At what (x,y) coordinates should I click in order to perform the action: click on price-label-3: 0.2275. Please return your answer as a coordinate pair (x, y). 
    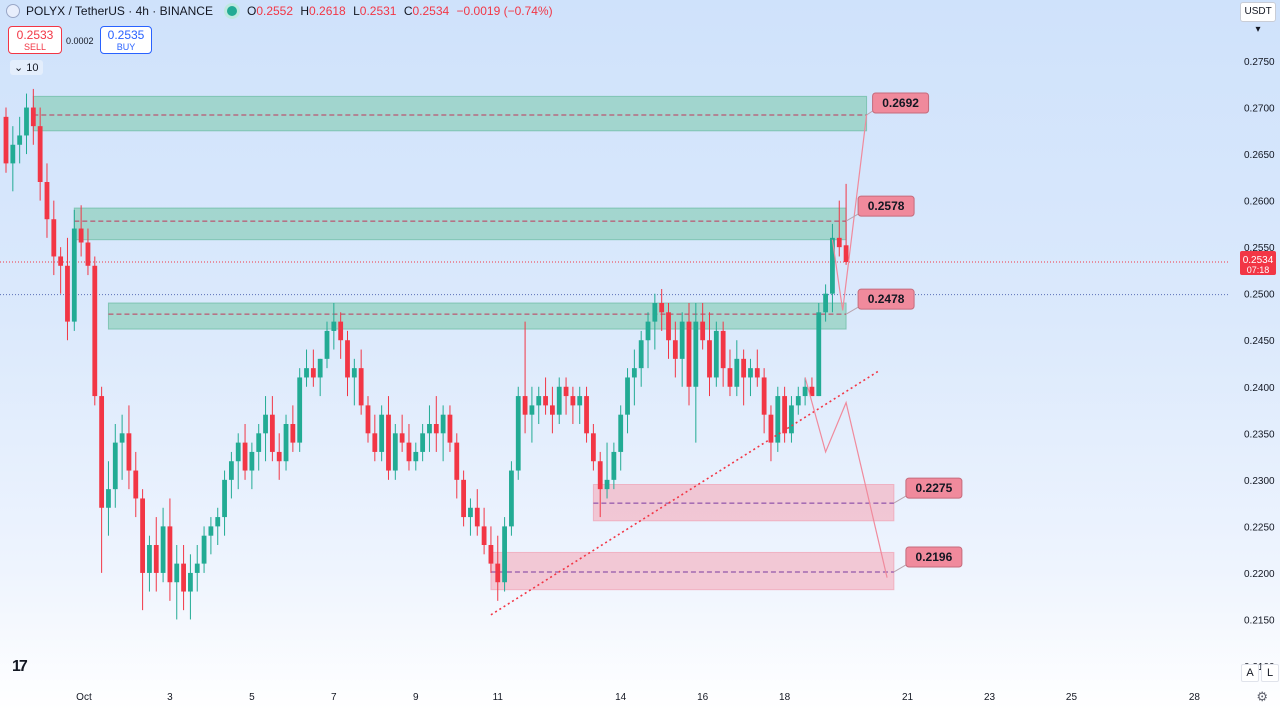
    Looking at the image, I should click on (928, 490).